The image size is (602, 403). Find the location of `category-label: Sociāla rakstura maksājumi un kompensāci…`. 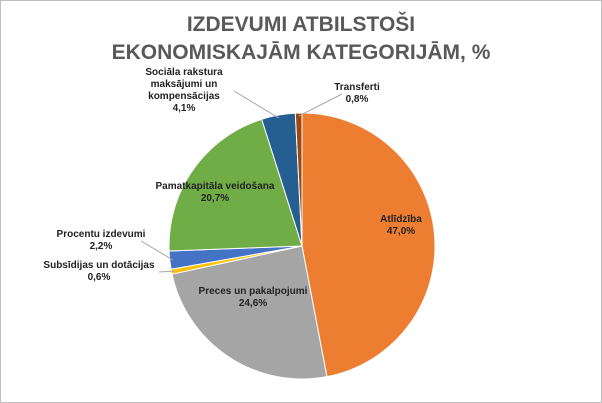

category-label: Sociāla rakstura maksājumi un kompensāci… is located at coordinates (184, 84).